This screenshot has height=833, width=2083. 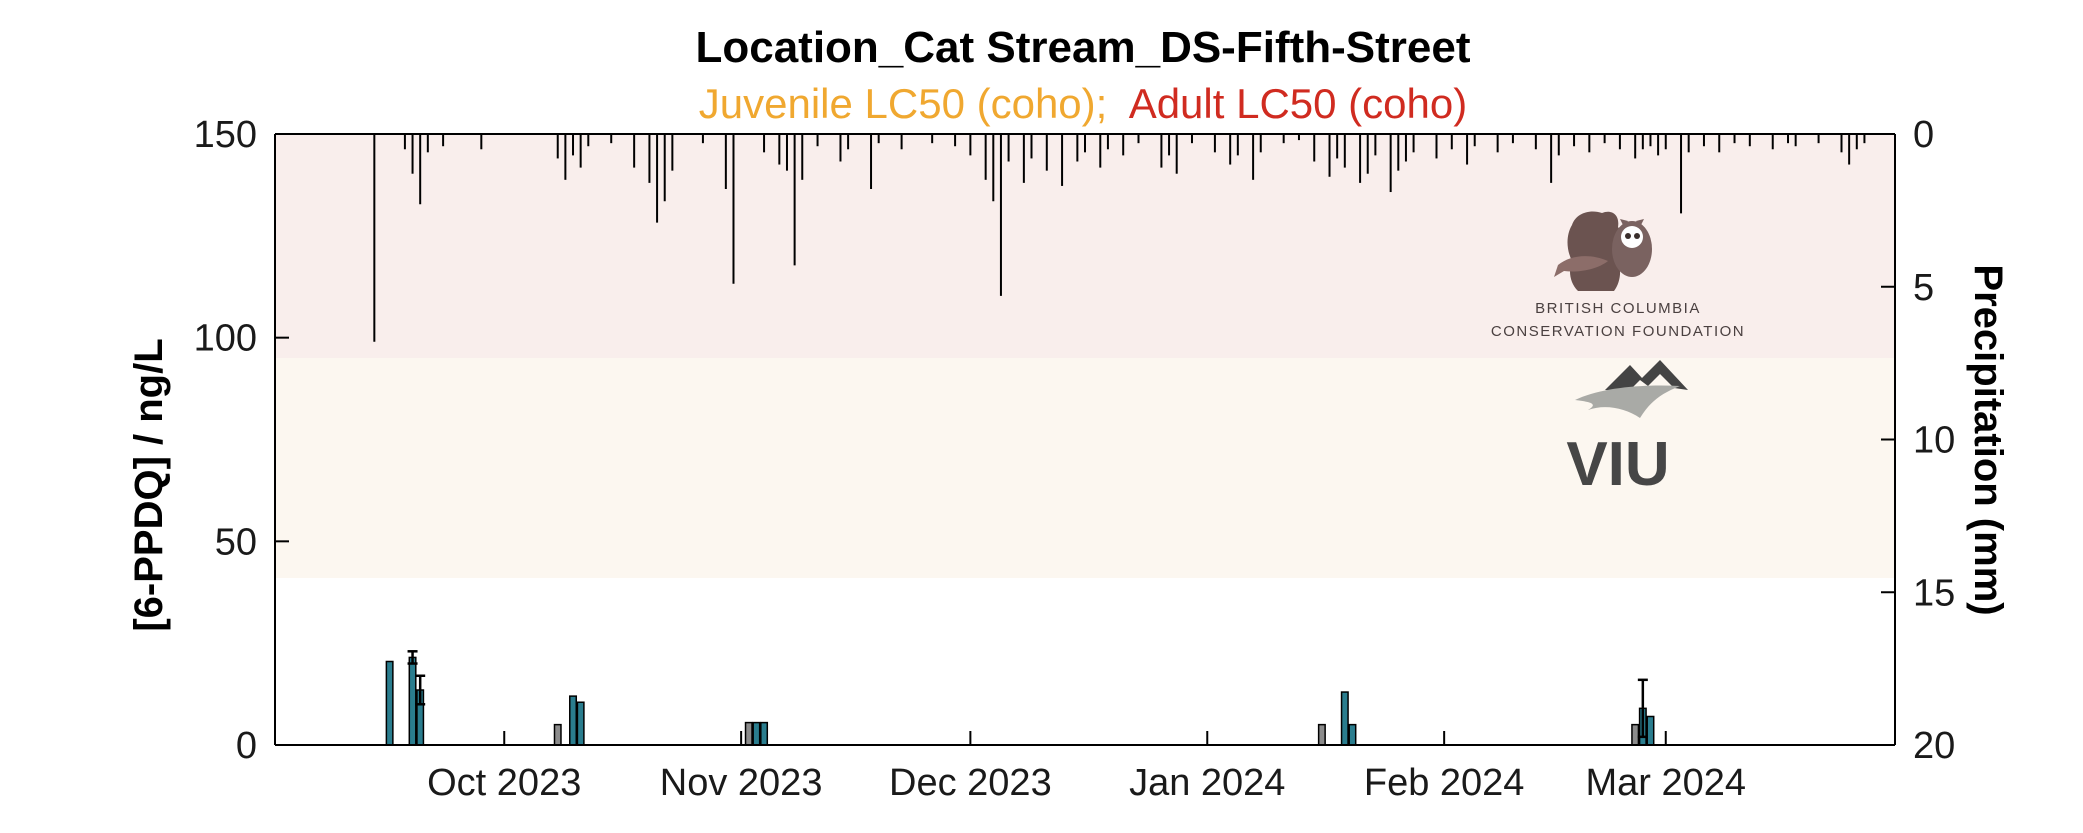 I want to click on y2-tick-label-2: 10, so click(x=1934, y=441).